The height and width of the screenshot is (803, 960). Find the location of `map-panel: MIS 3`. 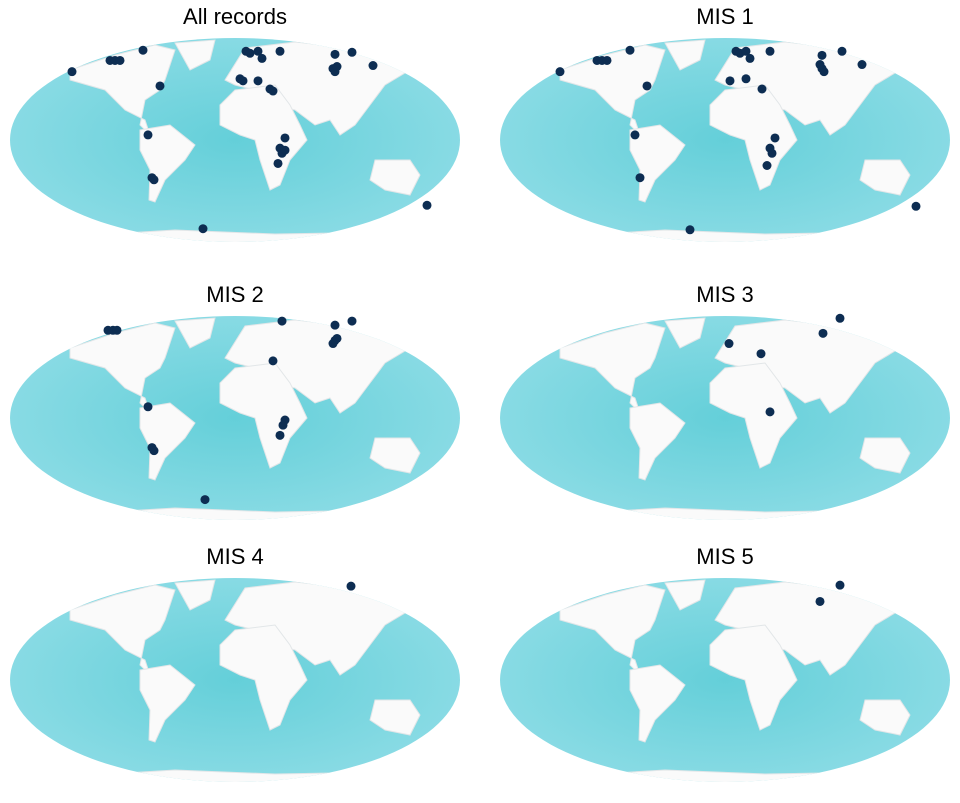

map-panel: MIS 3 is located at coordinates (725, 405).